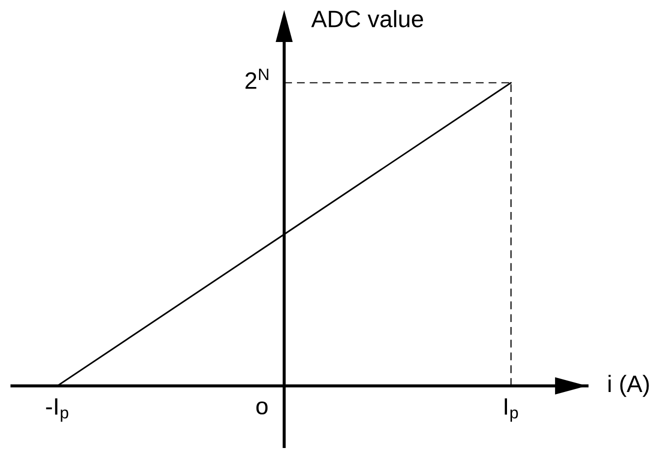 Image resolution: width=656 pixels, height=462 pixels. Describe the element at coordinates (367, 19) in the screenshot. I see `y-axis-title: ADC value` at that location.